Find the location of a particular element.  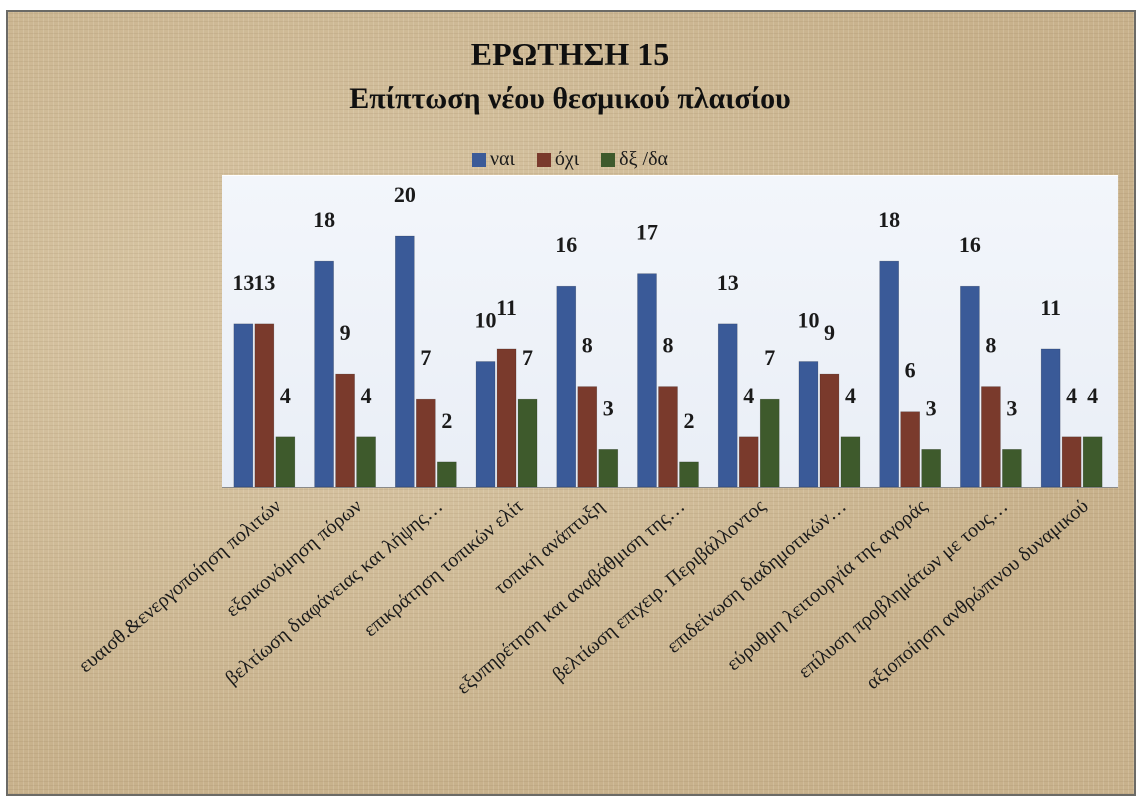

chart-title: ΕΡΩΤΗΣΗ 15 is located at coordinates (570, 54).